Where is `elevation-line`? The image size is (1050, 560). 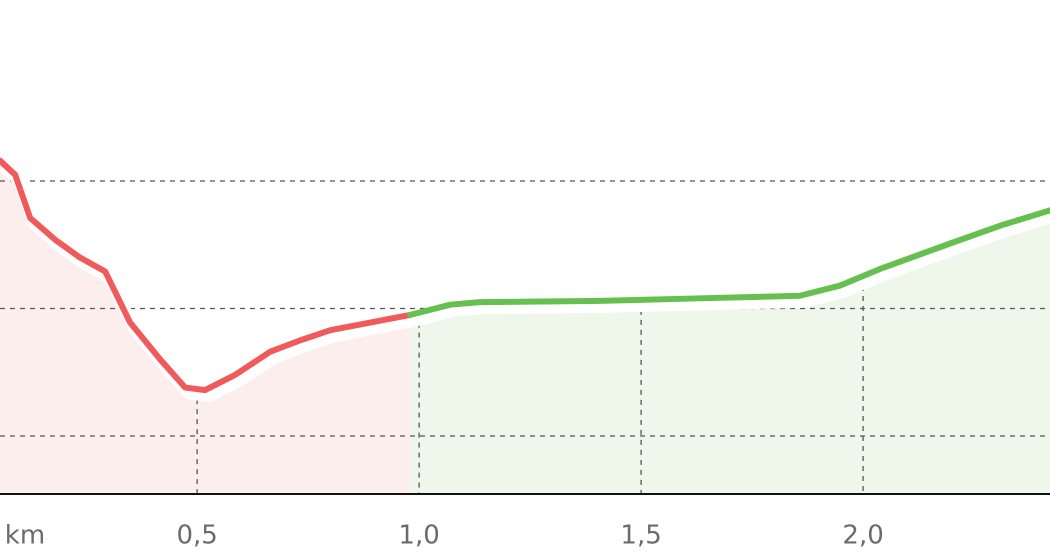 elevation-line is located at coordinates (728, 262).